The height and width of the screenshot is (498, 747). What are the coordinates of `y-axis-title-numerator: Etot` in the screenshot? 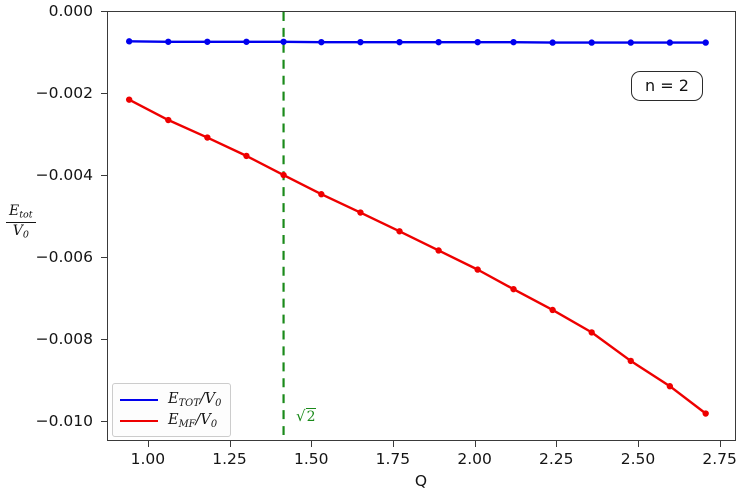 It's located at (21, 213).